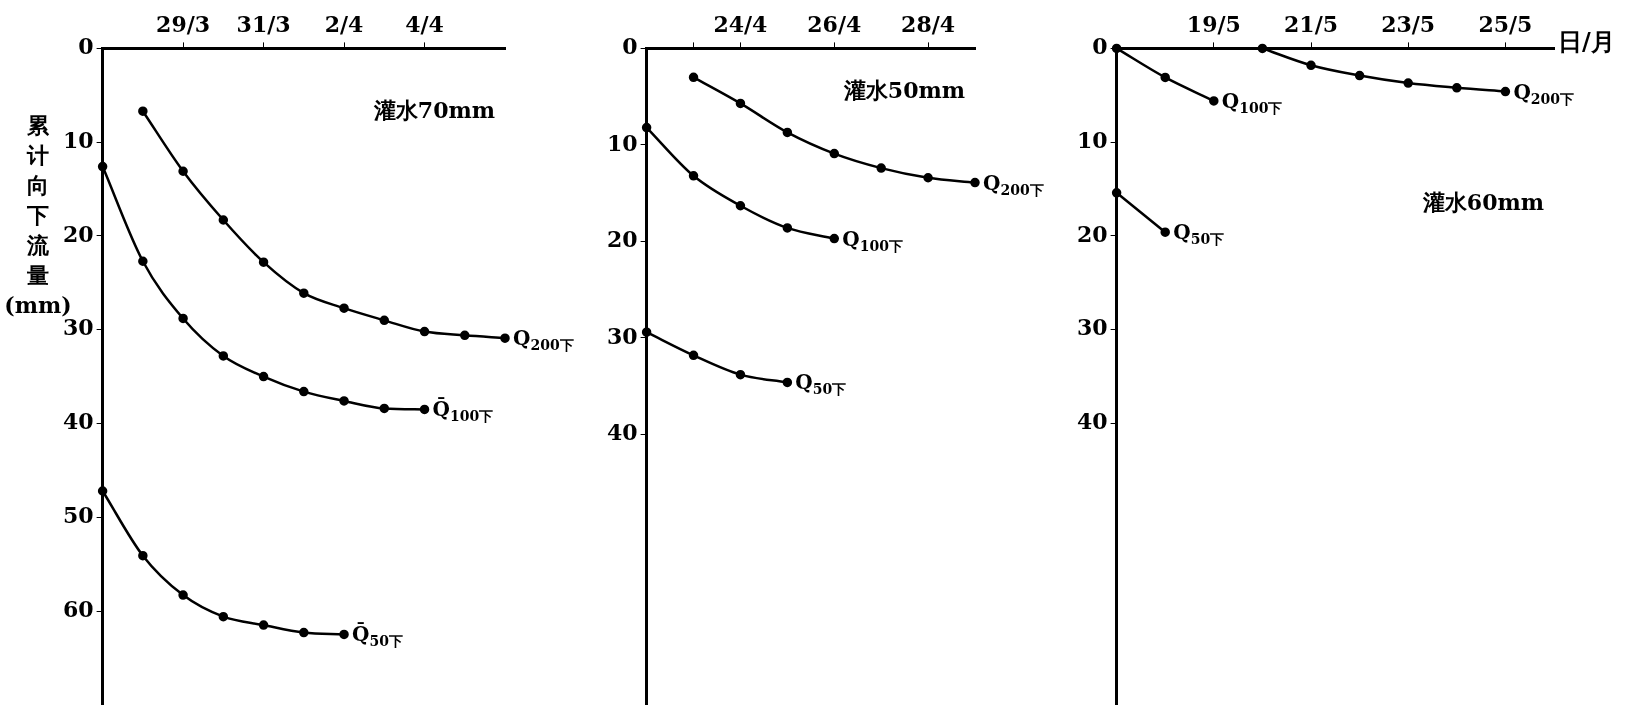 This screenshot has width=1649, height=721. I want to click on annotation: 灌水60mm, so click(1482, 201).